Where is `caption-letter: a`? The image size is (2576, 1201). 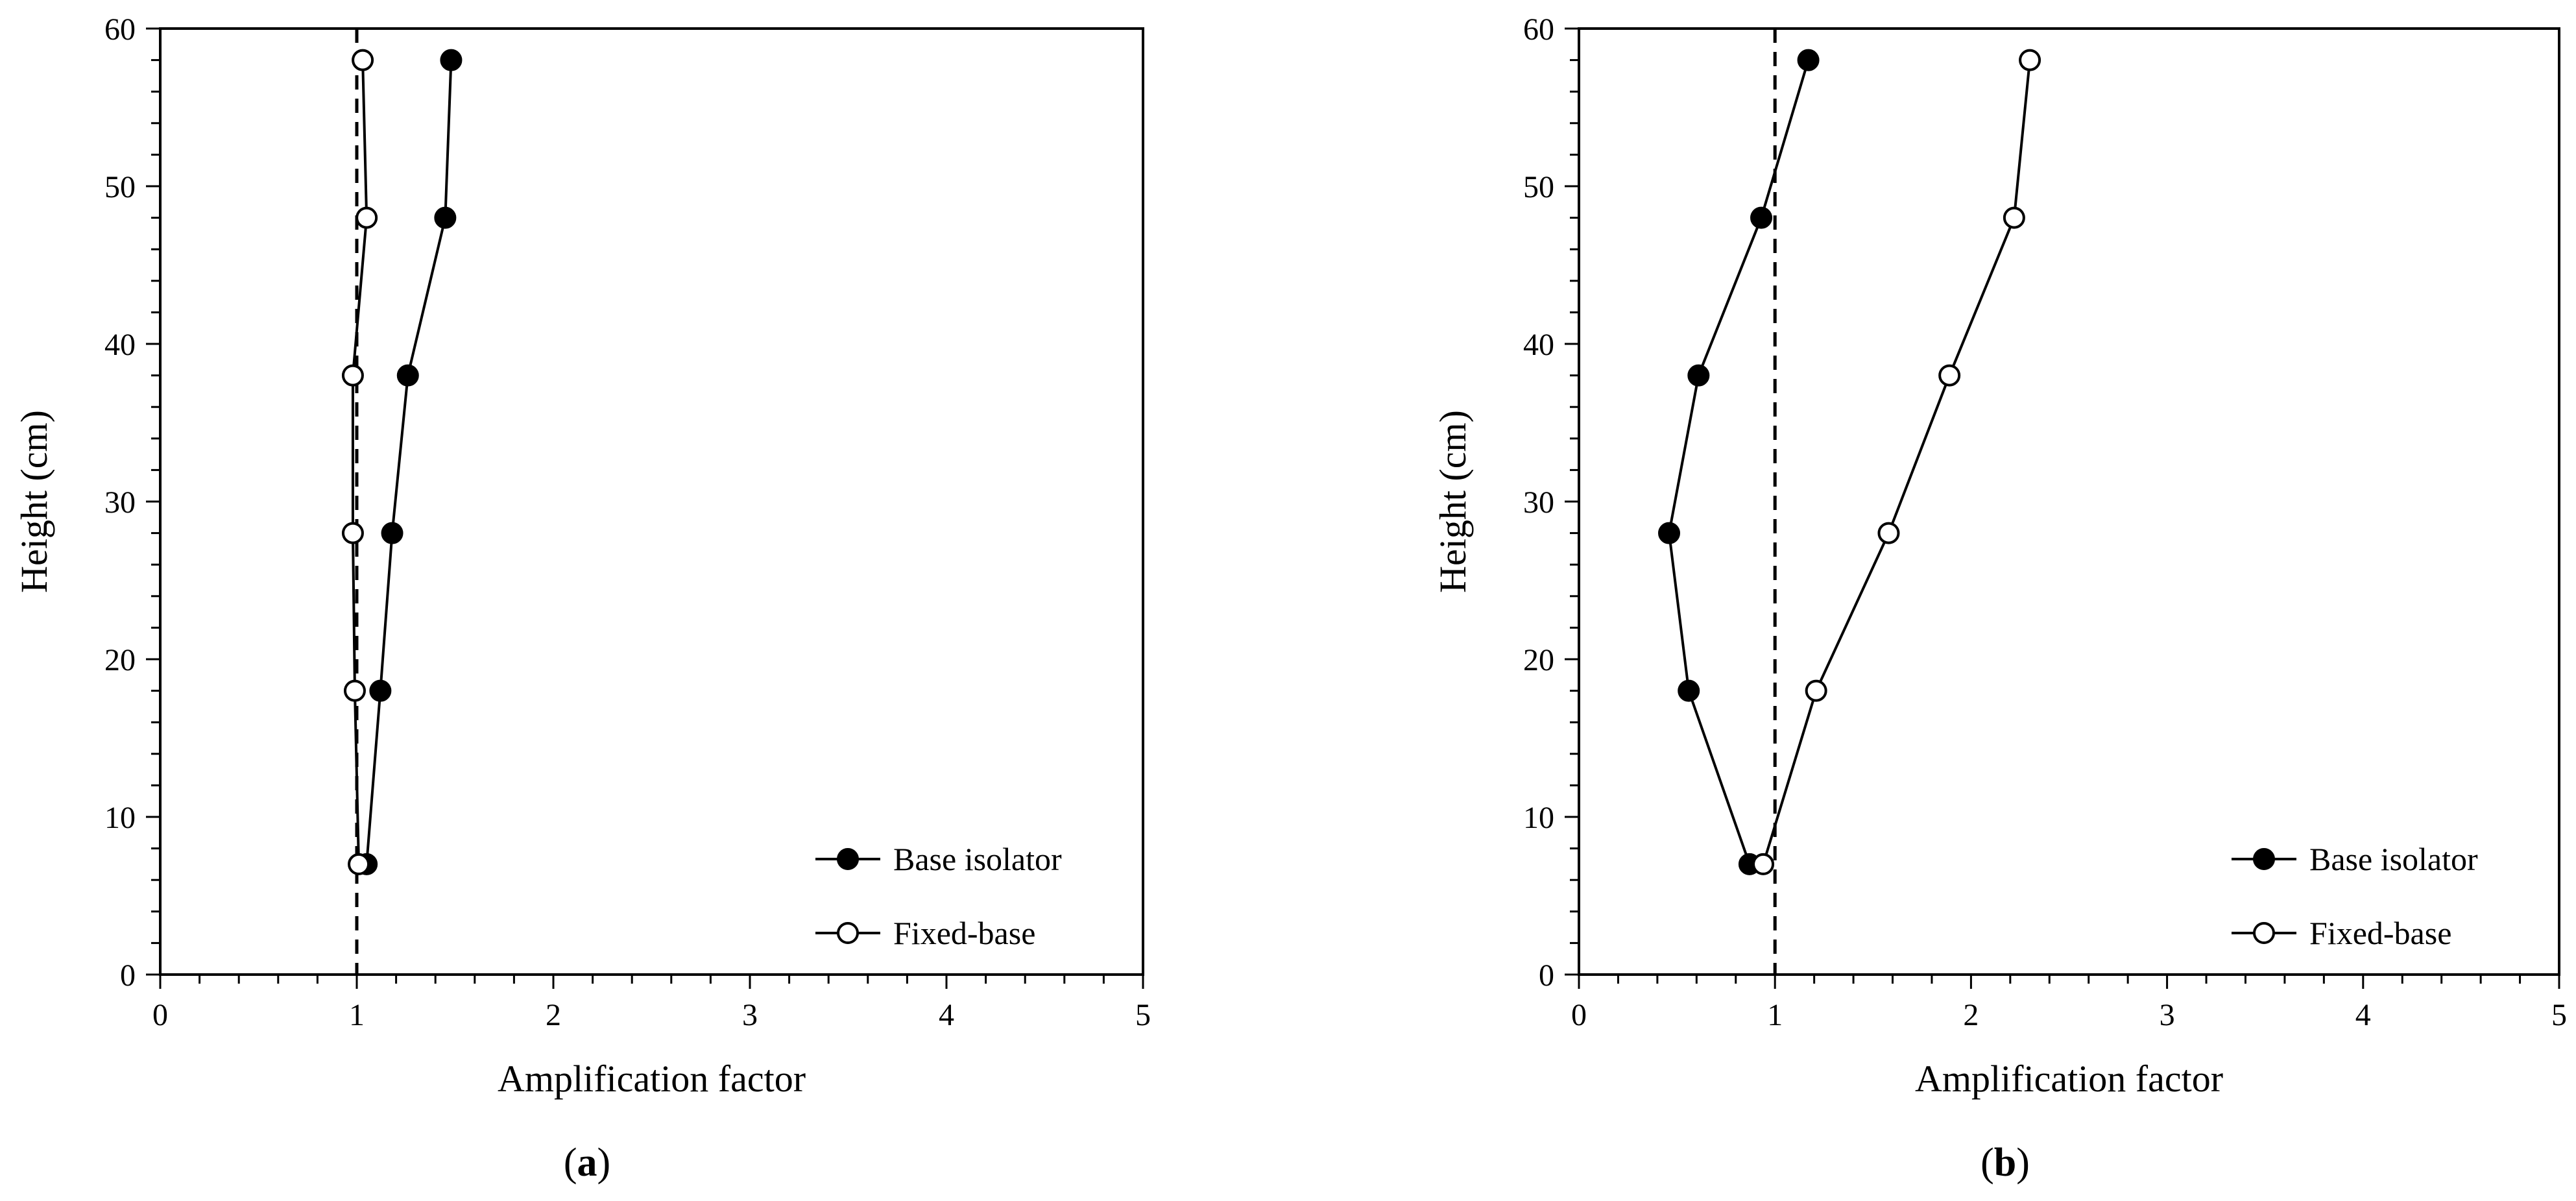 caption-letter: a is located at coordinates (587, 1163).